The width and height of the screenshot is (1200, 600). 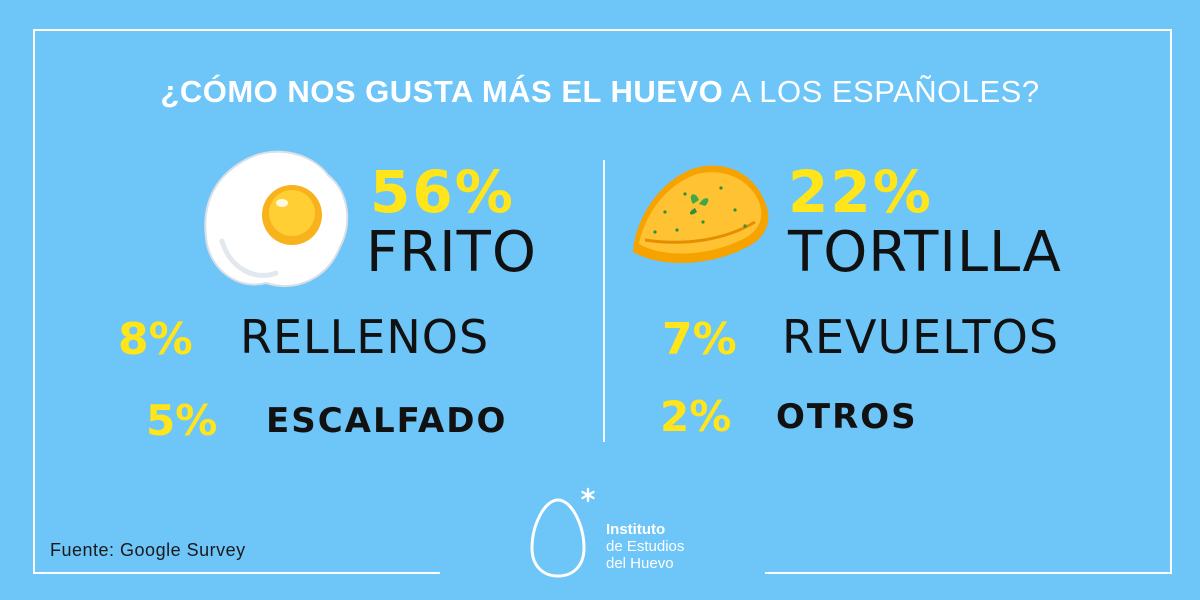 What do you see at coordinates (640, 563) in the screenshot?
I see `logo-line3: del Huevo` at bounding box center [640, 563].